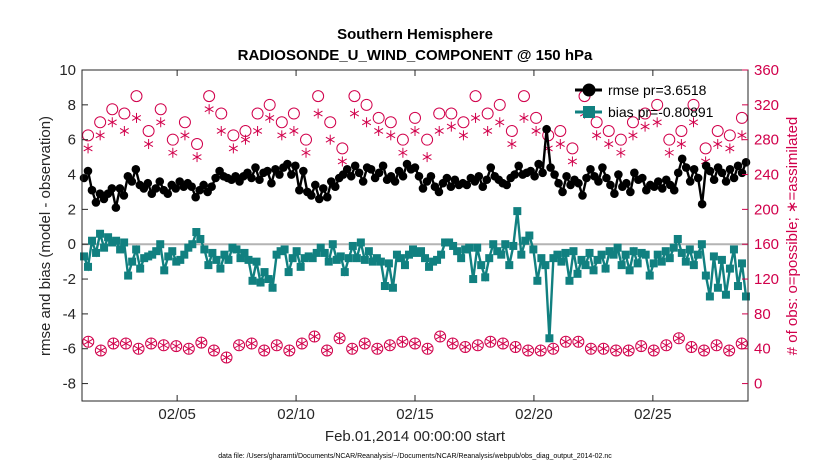  What do you see at coordinates (589, 90) in the screenshot?
I see `legend-rmse-marker` at bounding box center [589, 90].